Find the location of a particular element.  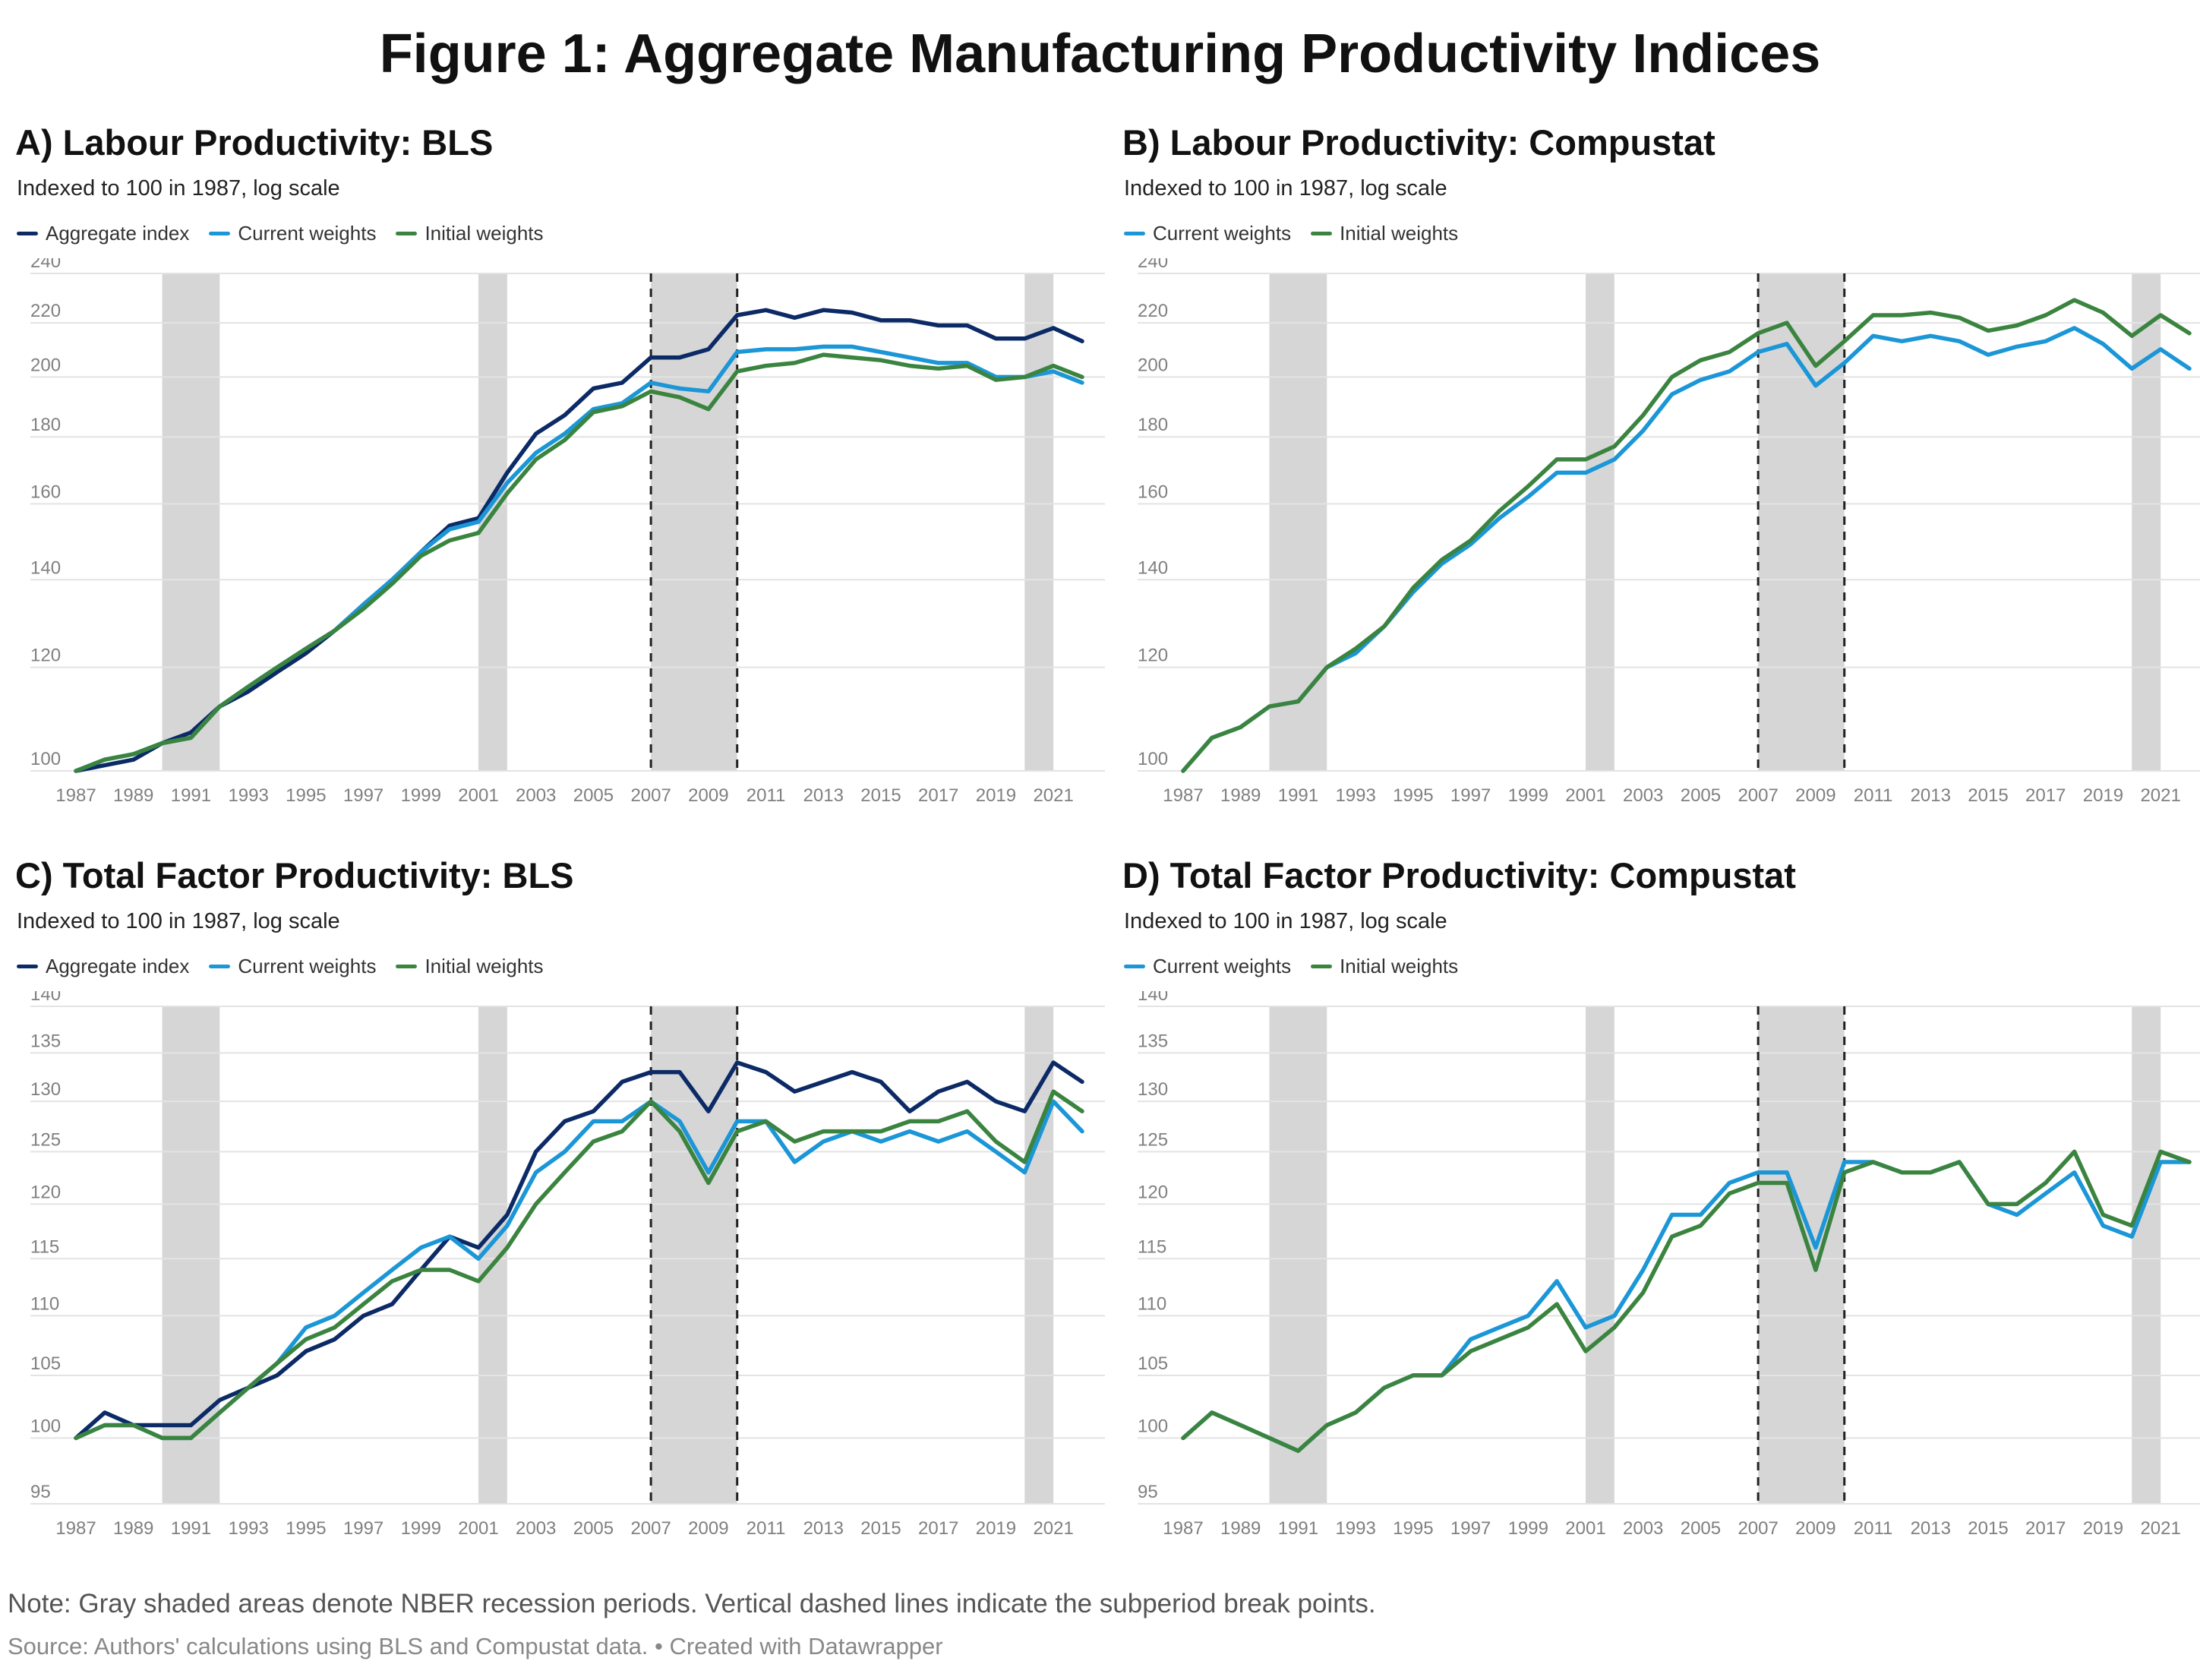

x-tick-label: 2017 is located at coordinates (2046, 795).